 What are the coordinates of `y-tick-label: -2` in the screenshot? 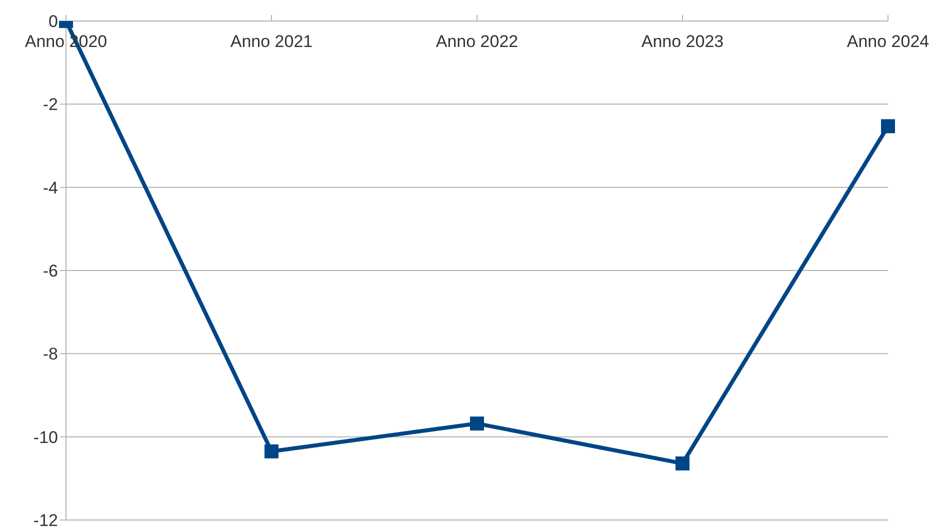 It's located at (50, 104).